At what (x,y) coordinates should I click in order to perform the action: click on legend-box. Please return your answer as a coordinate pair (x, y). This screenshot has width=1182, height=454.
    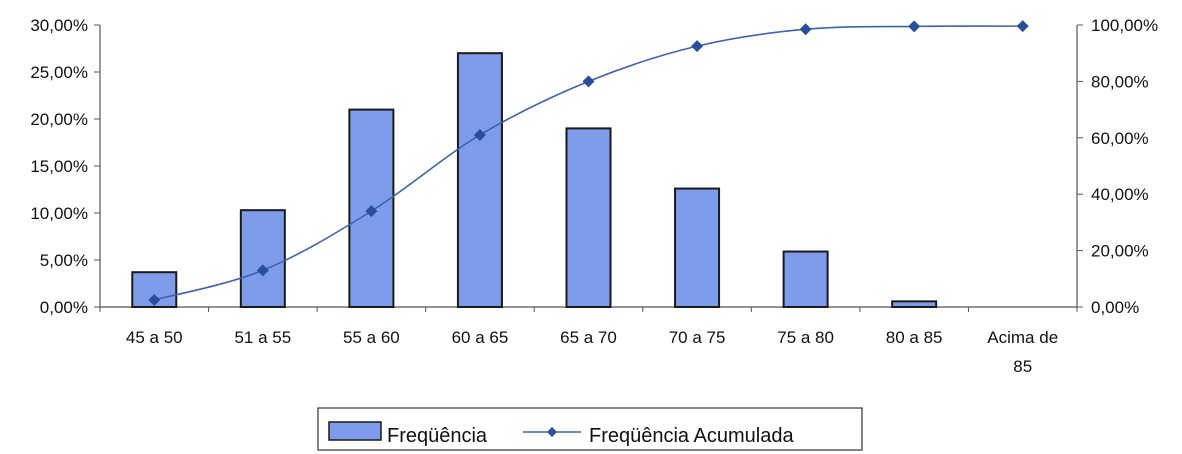
    Looking at the image, I should click on (590, 429).